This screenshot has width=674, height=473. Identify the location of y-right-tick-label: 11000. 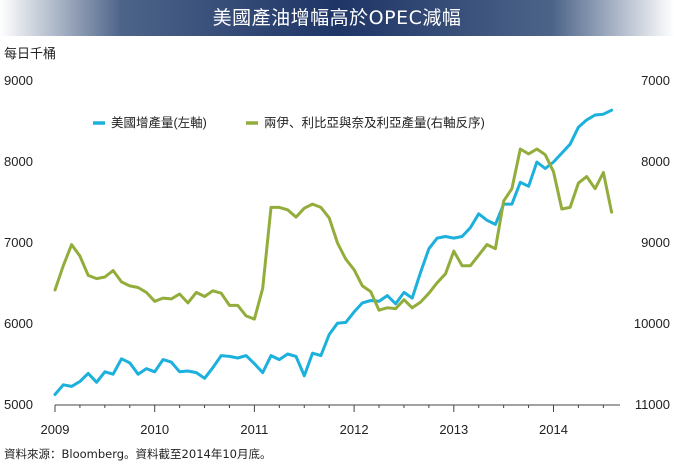
(652, 404).